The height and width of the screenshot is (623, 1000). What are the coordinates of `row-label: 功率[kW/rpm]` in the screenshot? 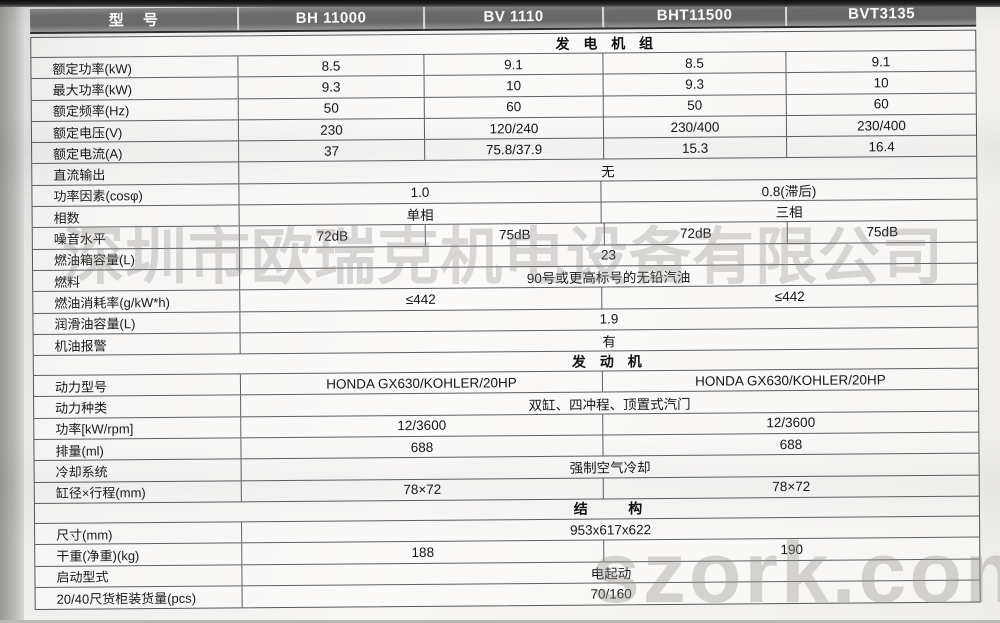 It's located at (138, 428).